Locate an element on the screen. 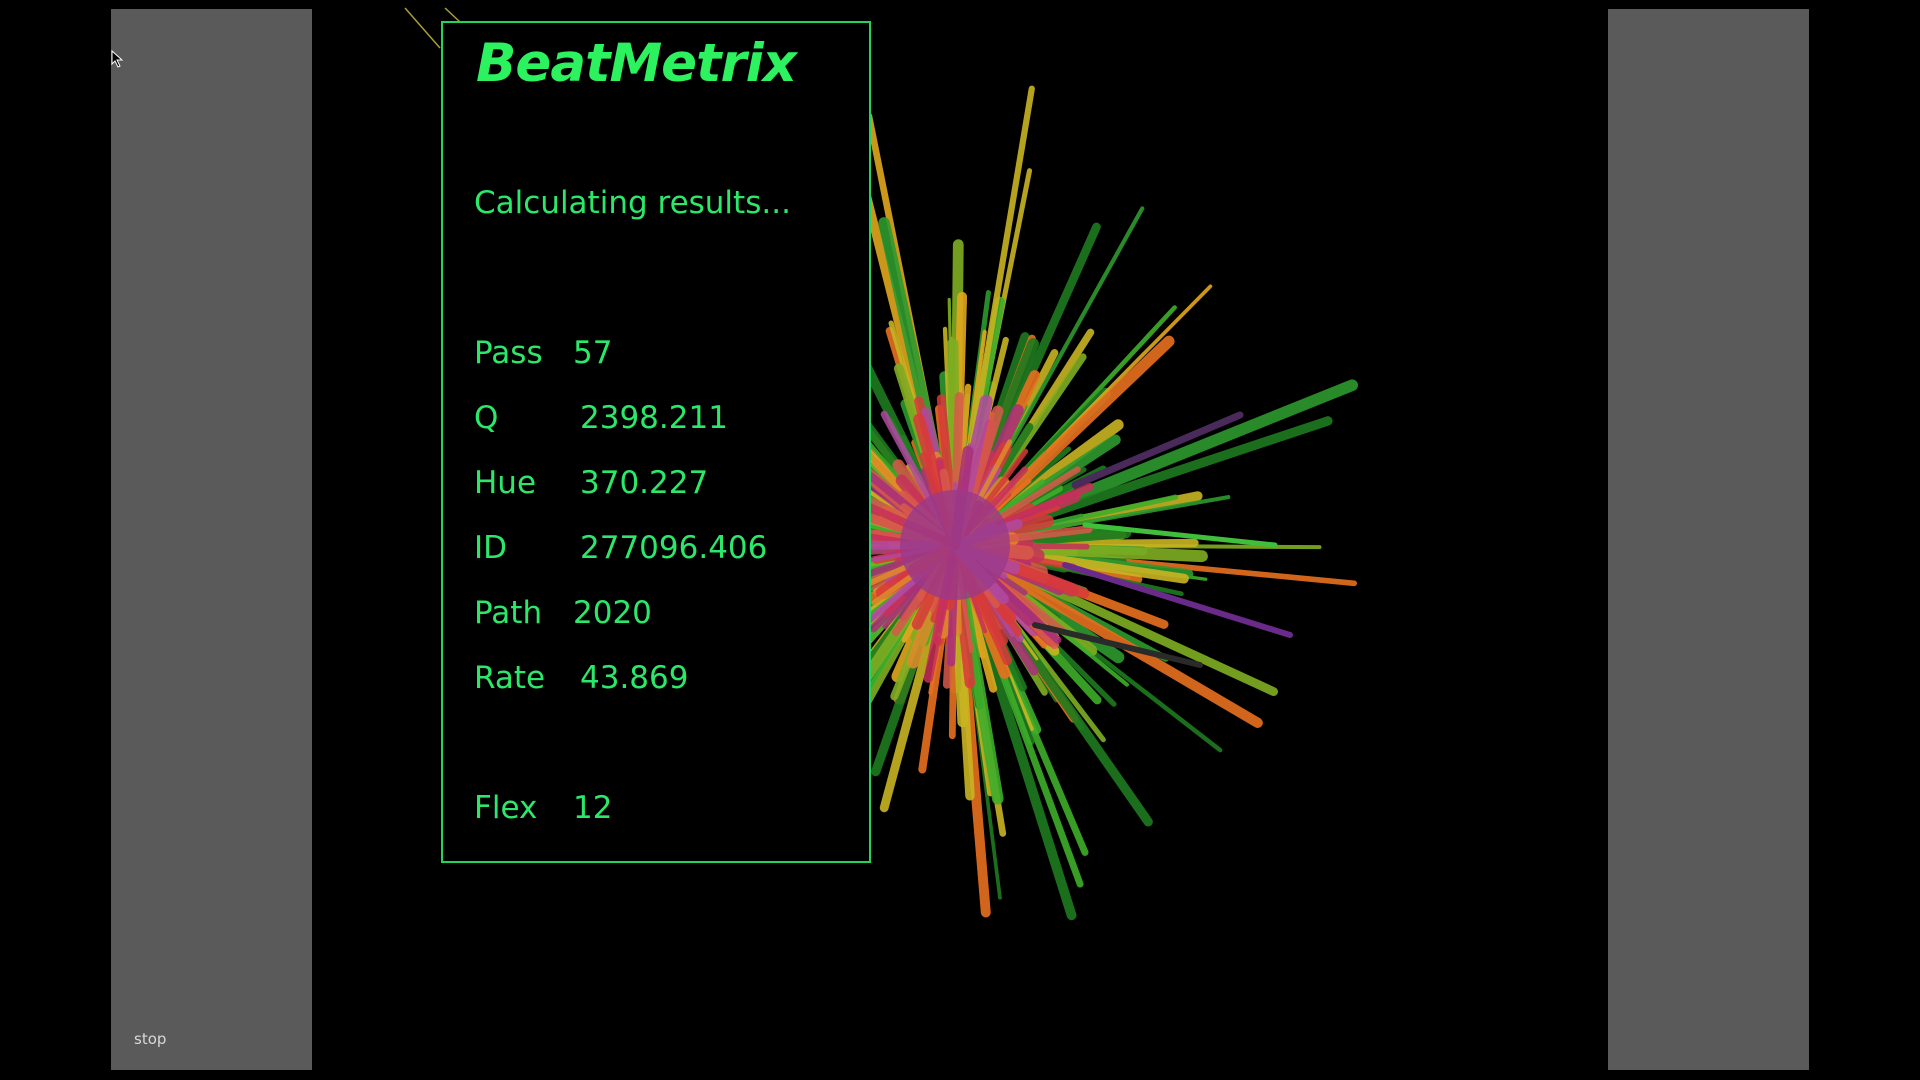 Image resolution: width=1920 pixels, height=1080 pixels. metric-value: 2398.211 is located at coordinates (654, 418).